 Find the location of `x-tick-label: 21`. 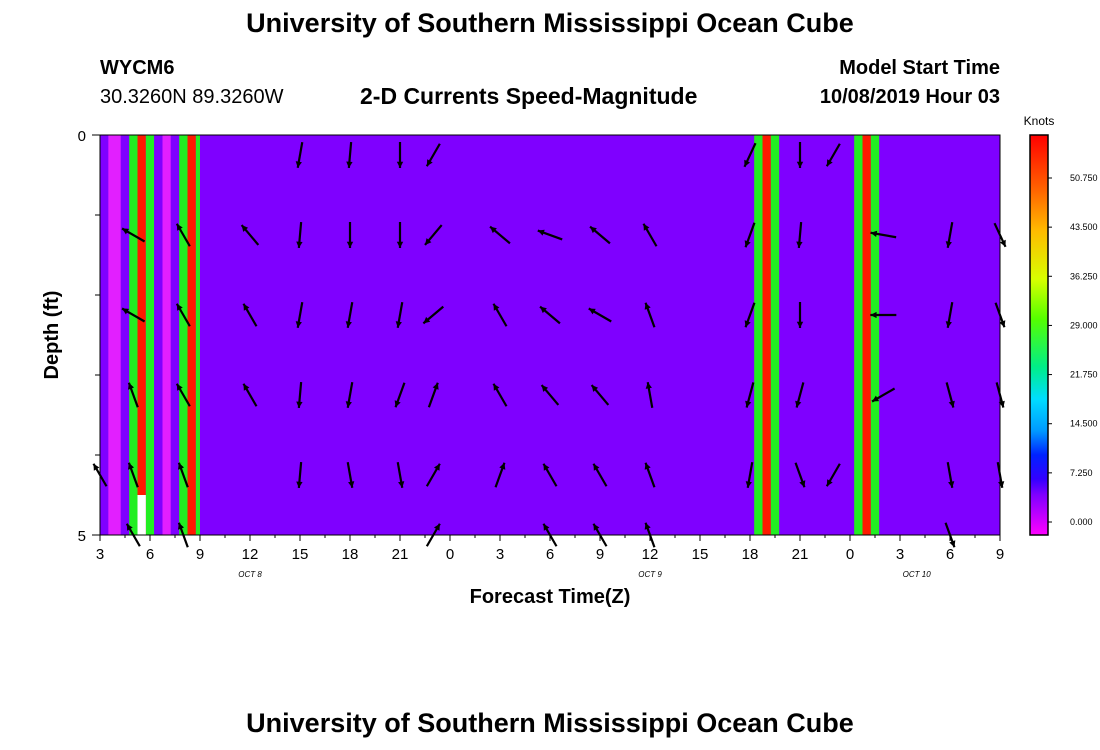

x-tick-label: 21 is located at coordinates (400, 554).